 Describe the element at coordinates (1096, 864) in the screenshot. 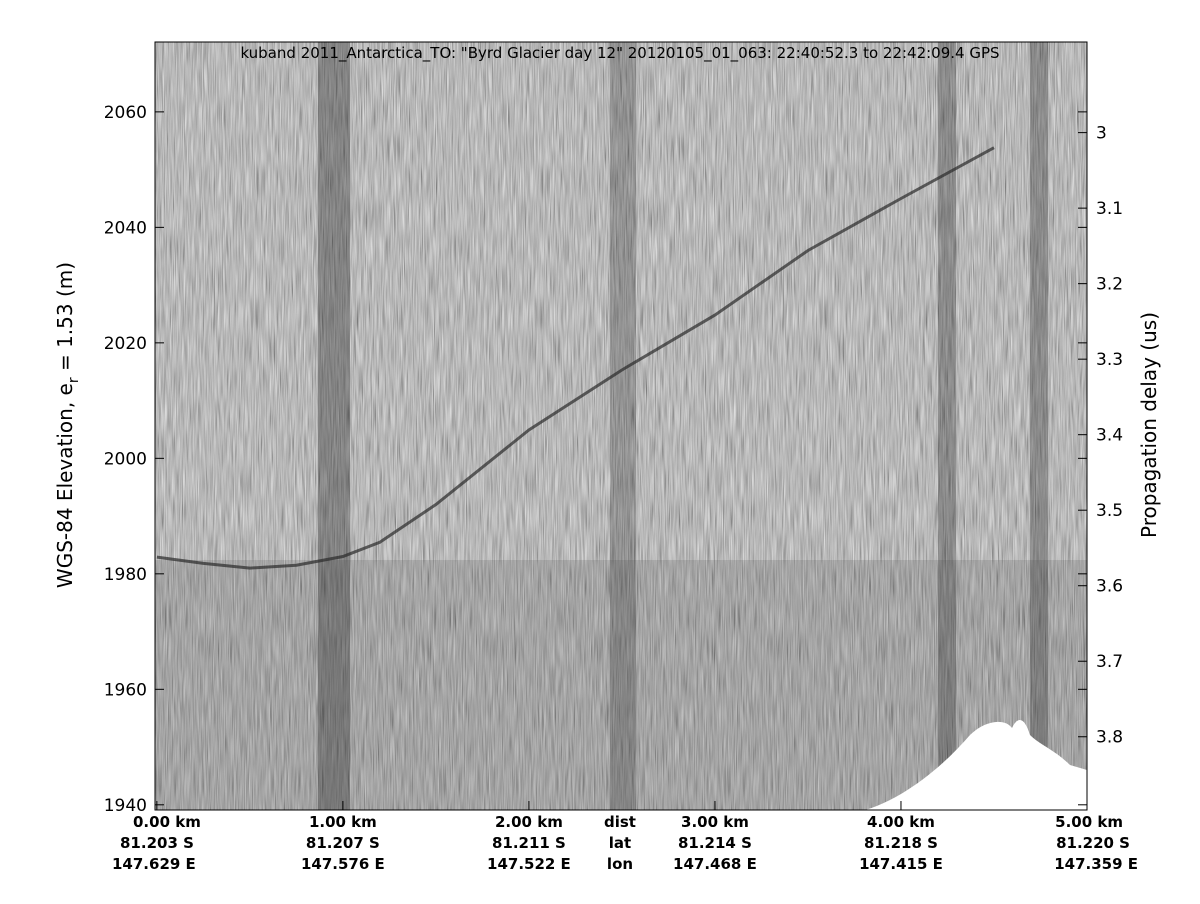

I see `lon-label: 147.359 E` at that location.